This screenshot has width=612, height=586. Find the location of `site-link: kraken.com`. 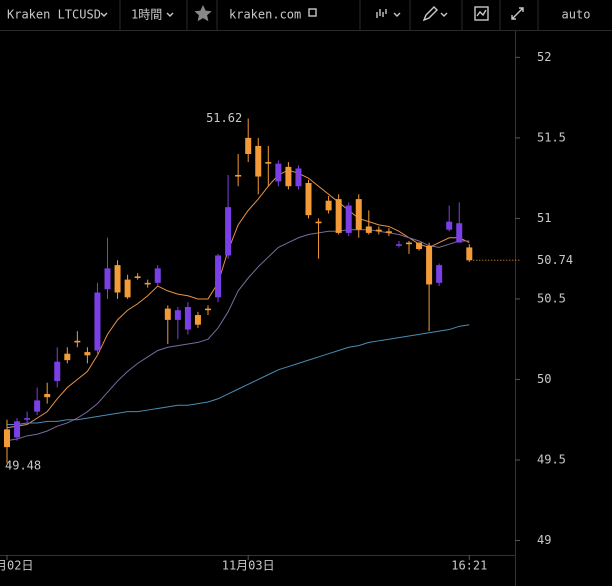

site-link: kraken.com is located at coordinates (265, 15).